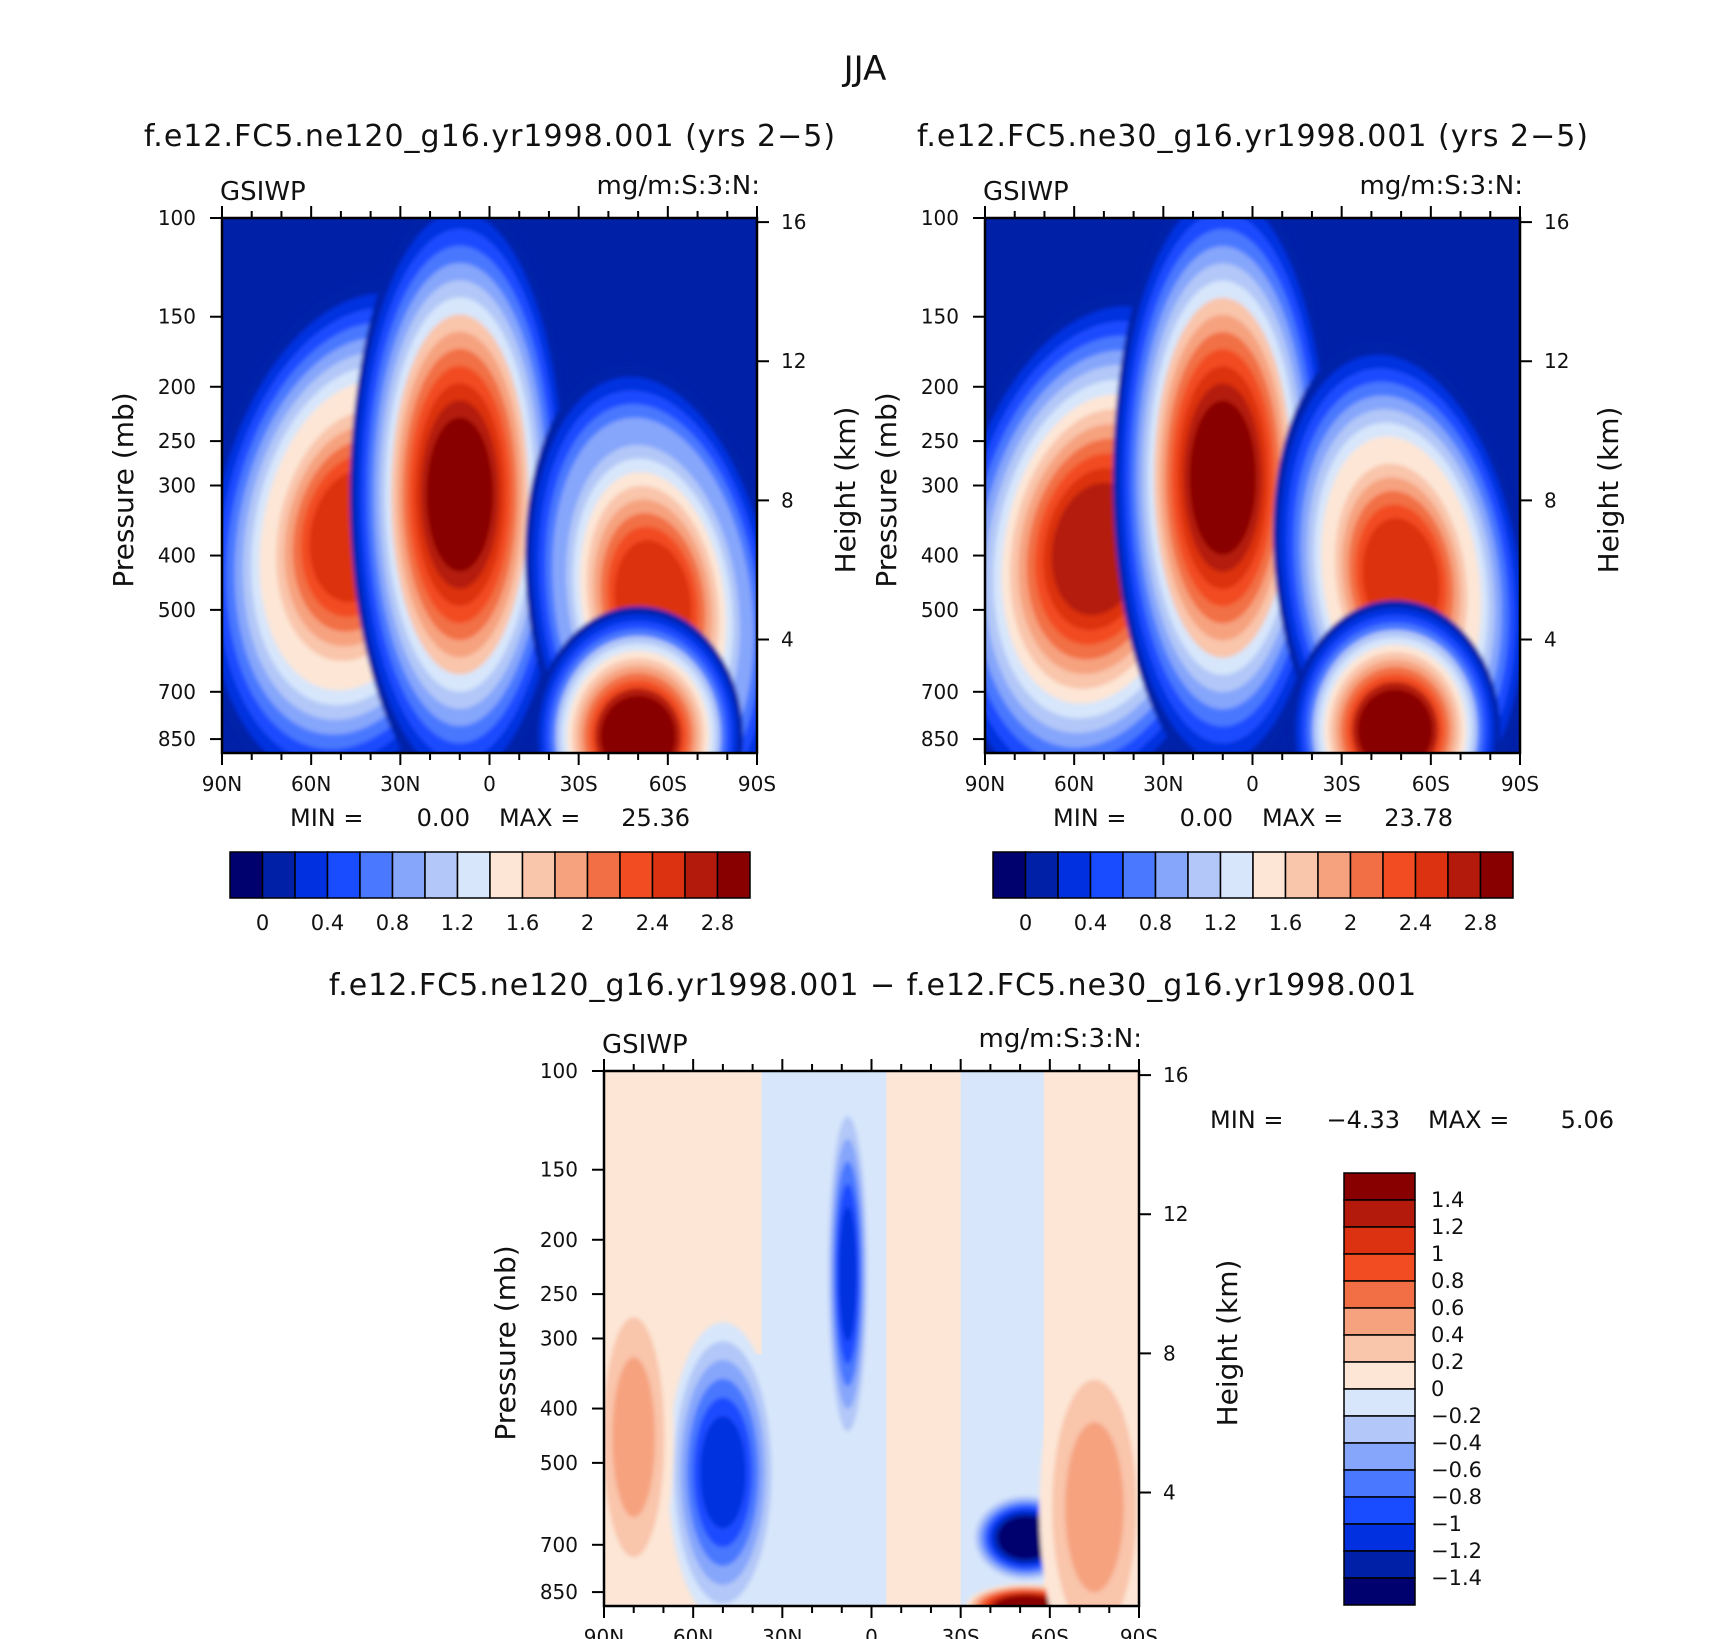  What do you see at coordinates (559, 1170) in the screenshot?
I see `pressure-tick-label: 150` at bounding box center [559, 1170].